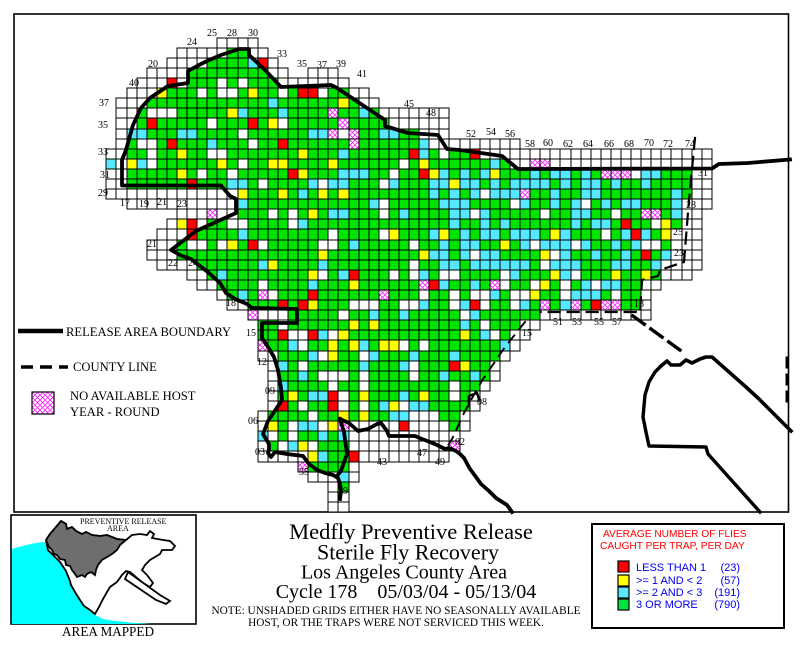 Image resolution: width=802 pixels, height=649 pixels. Describe the element at coordinates (609, 144) in the screenshot. I see `svg-text: 66` at that location.